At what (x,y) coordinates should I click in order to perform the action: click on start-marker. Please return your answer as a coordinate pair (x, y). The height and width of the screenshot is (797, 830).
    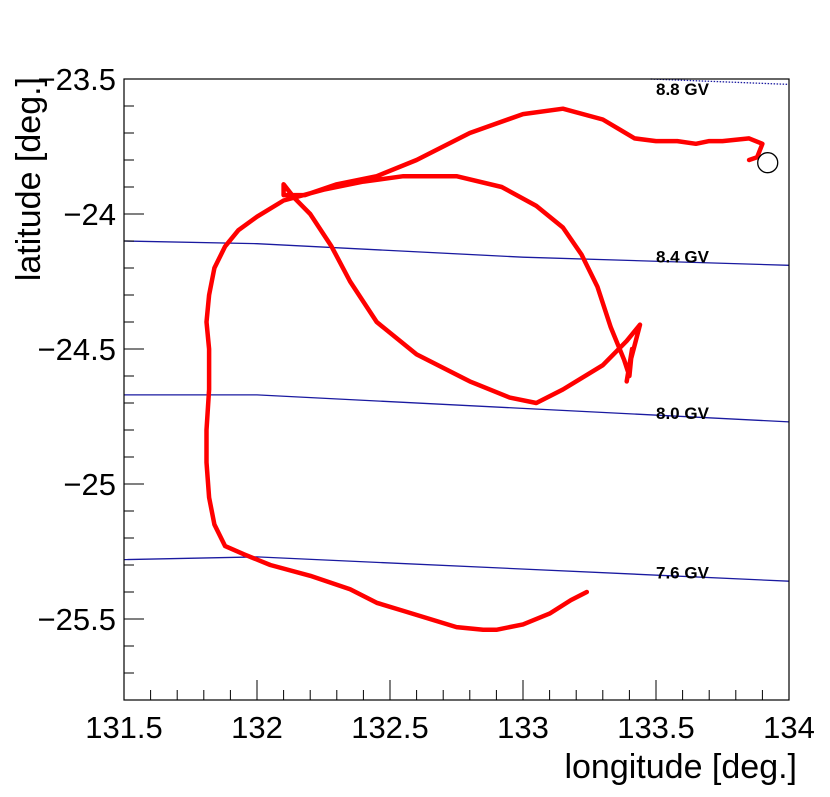
    Looking at the image, I should click on (768, 163).